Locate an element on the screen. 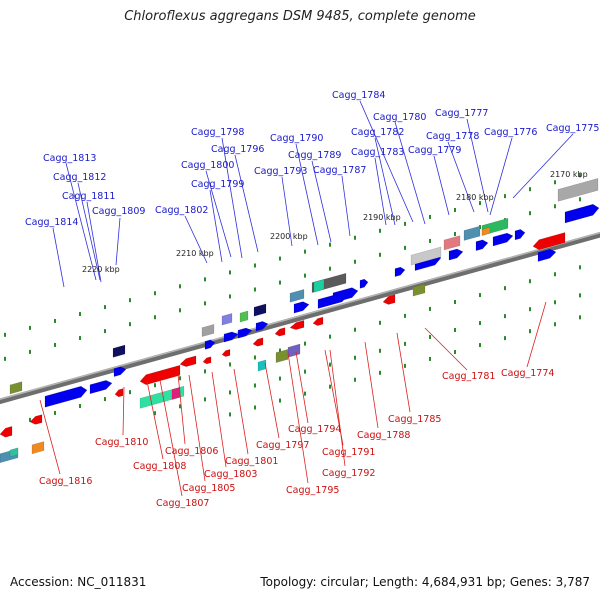 The image size is (600, 600). gene-label: Cagg_1790 is located at coordinates (296, 138).